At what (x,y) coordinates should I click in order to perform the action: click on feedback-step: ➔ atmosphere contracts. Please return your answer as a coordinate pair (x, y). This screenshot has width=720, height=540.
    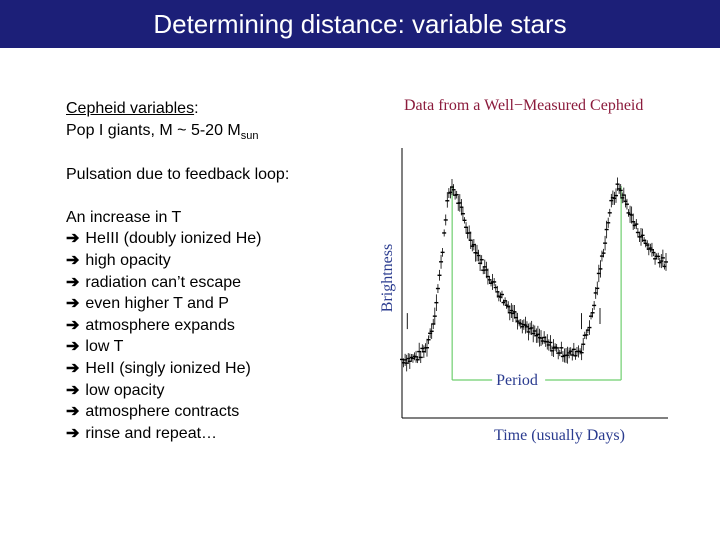
    Looking at the image, I should click on (216, 412).